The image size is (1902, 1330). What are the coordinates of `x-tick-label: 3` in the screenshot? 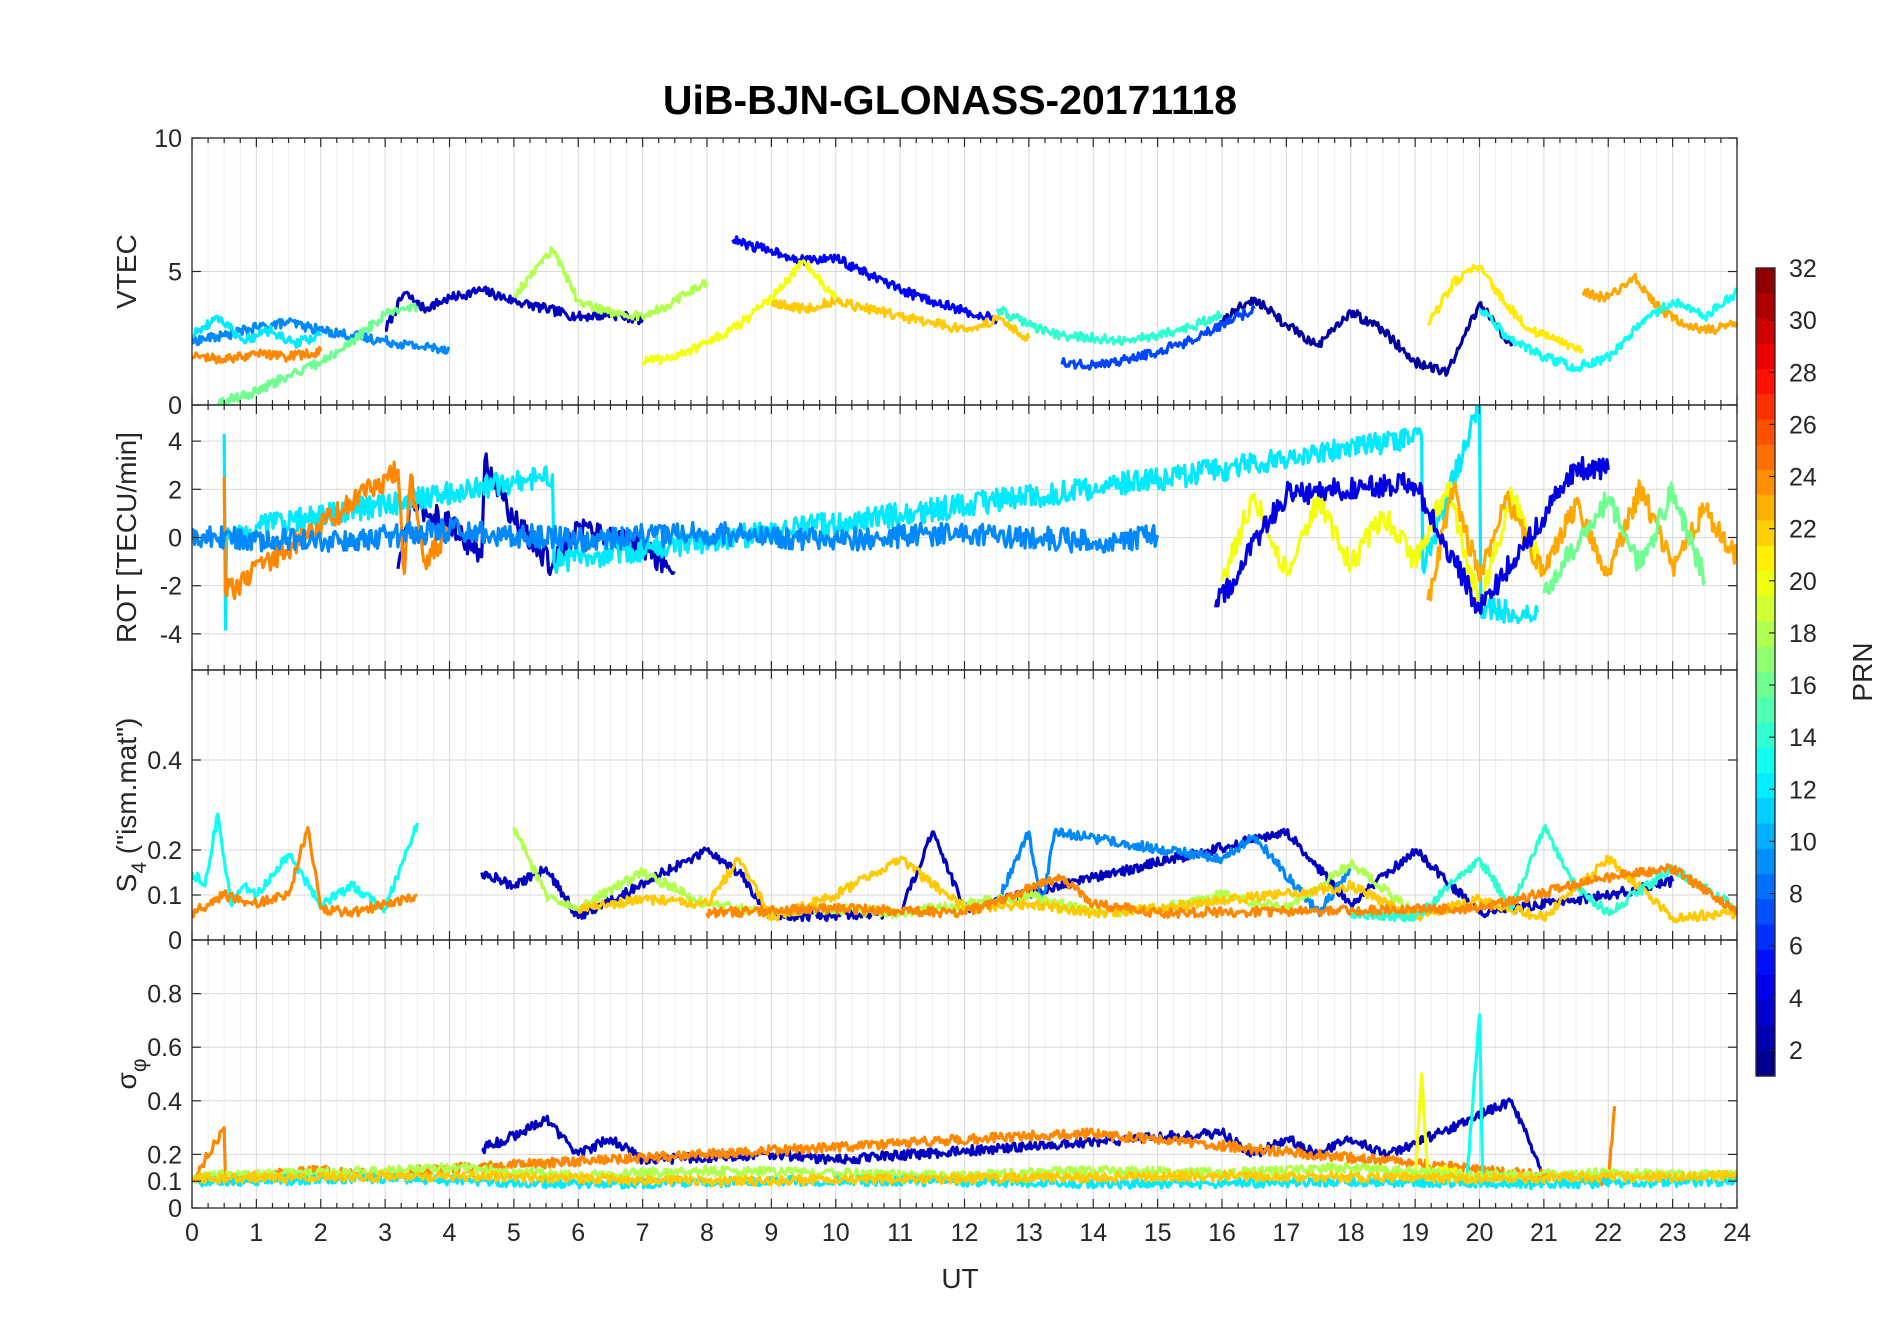 It's located at (385, 1233).